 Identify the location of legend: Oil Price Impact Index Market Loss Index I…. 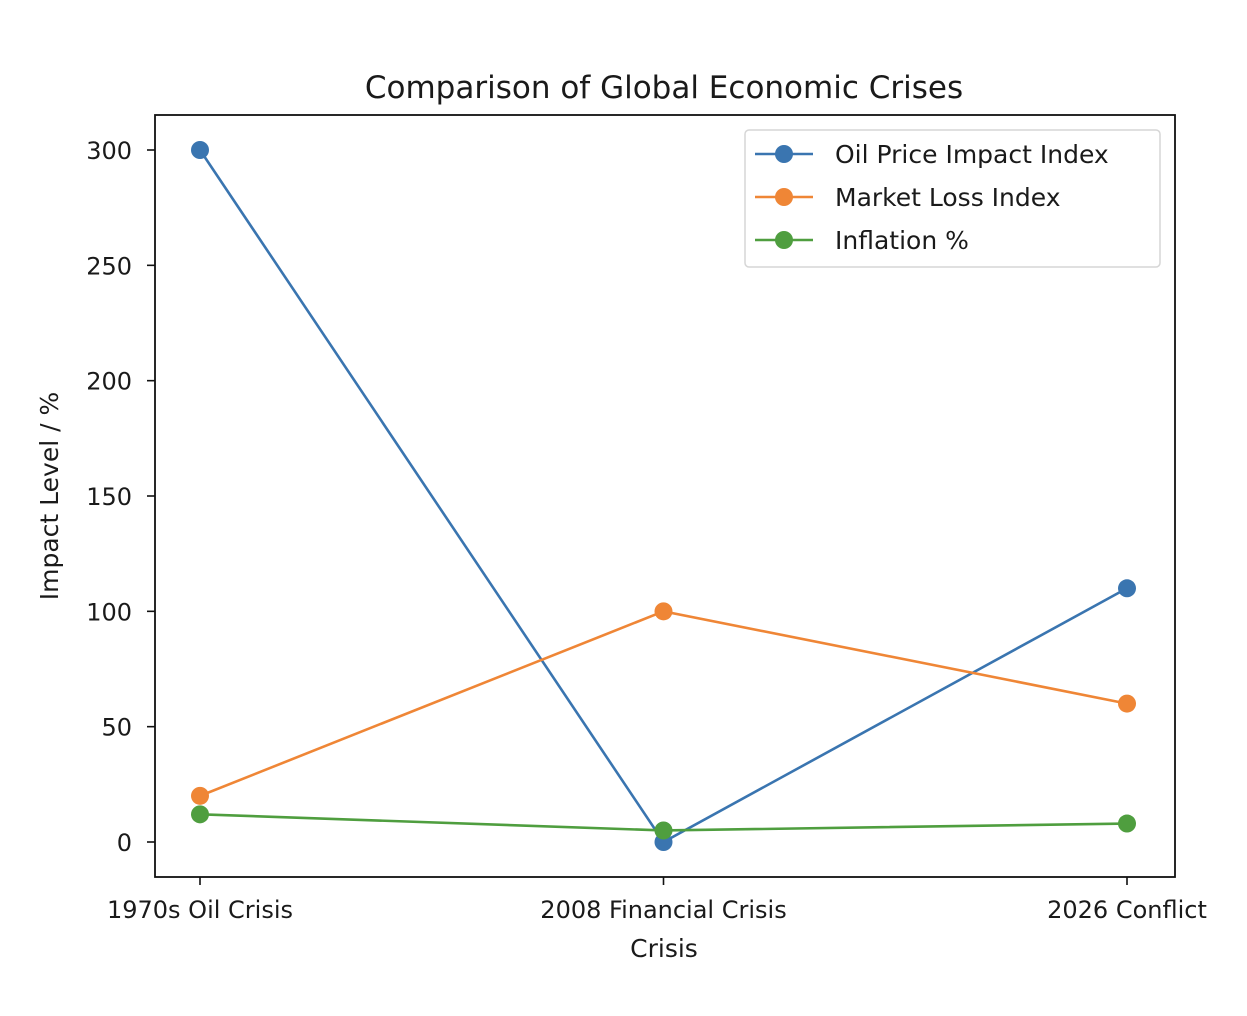
(952, 198).